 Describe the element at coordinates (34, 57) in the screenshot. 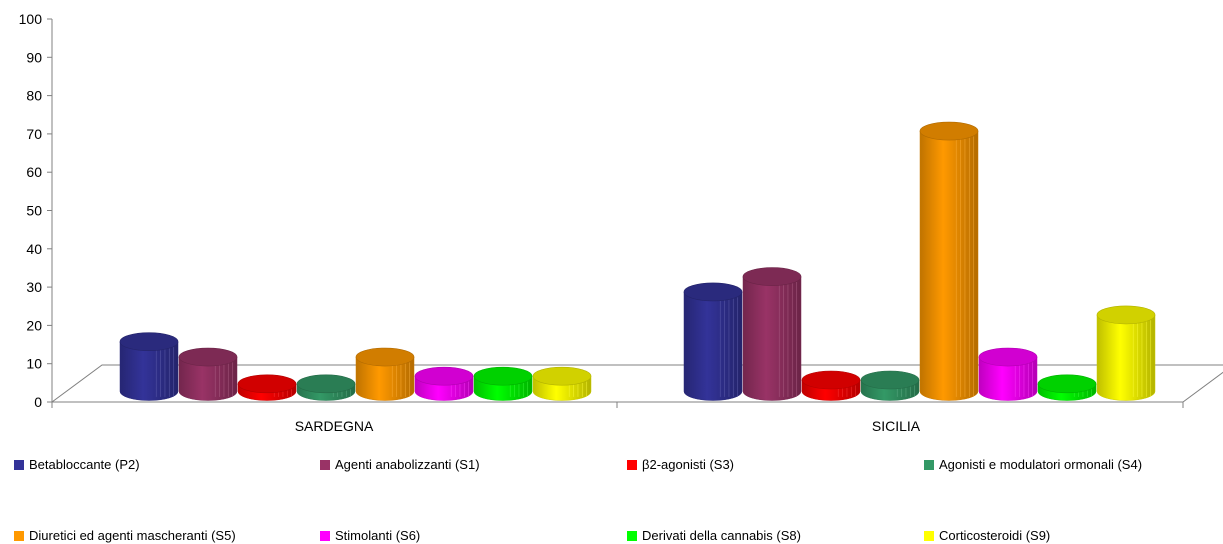

I see `y-tick-label: 90` at that location.